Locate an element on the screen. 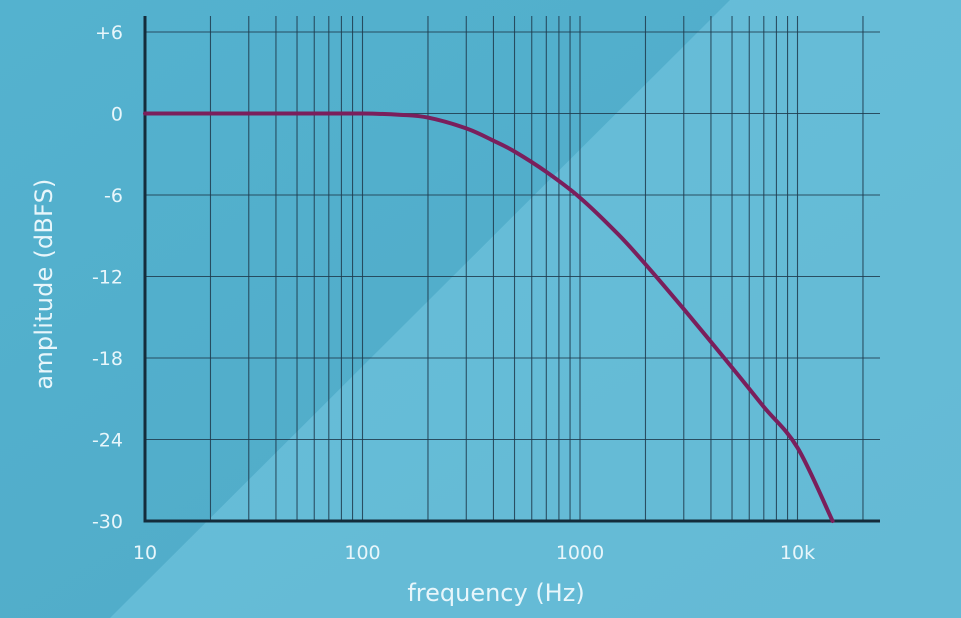 This screenshot has height=618, width=961. y-tick-label: -30 is located at coordinates (107, 522).